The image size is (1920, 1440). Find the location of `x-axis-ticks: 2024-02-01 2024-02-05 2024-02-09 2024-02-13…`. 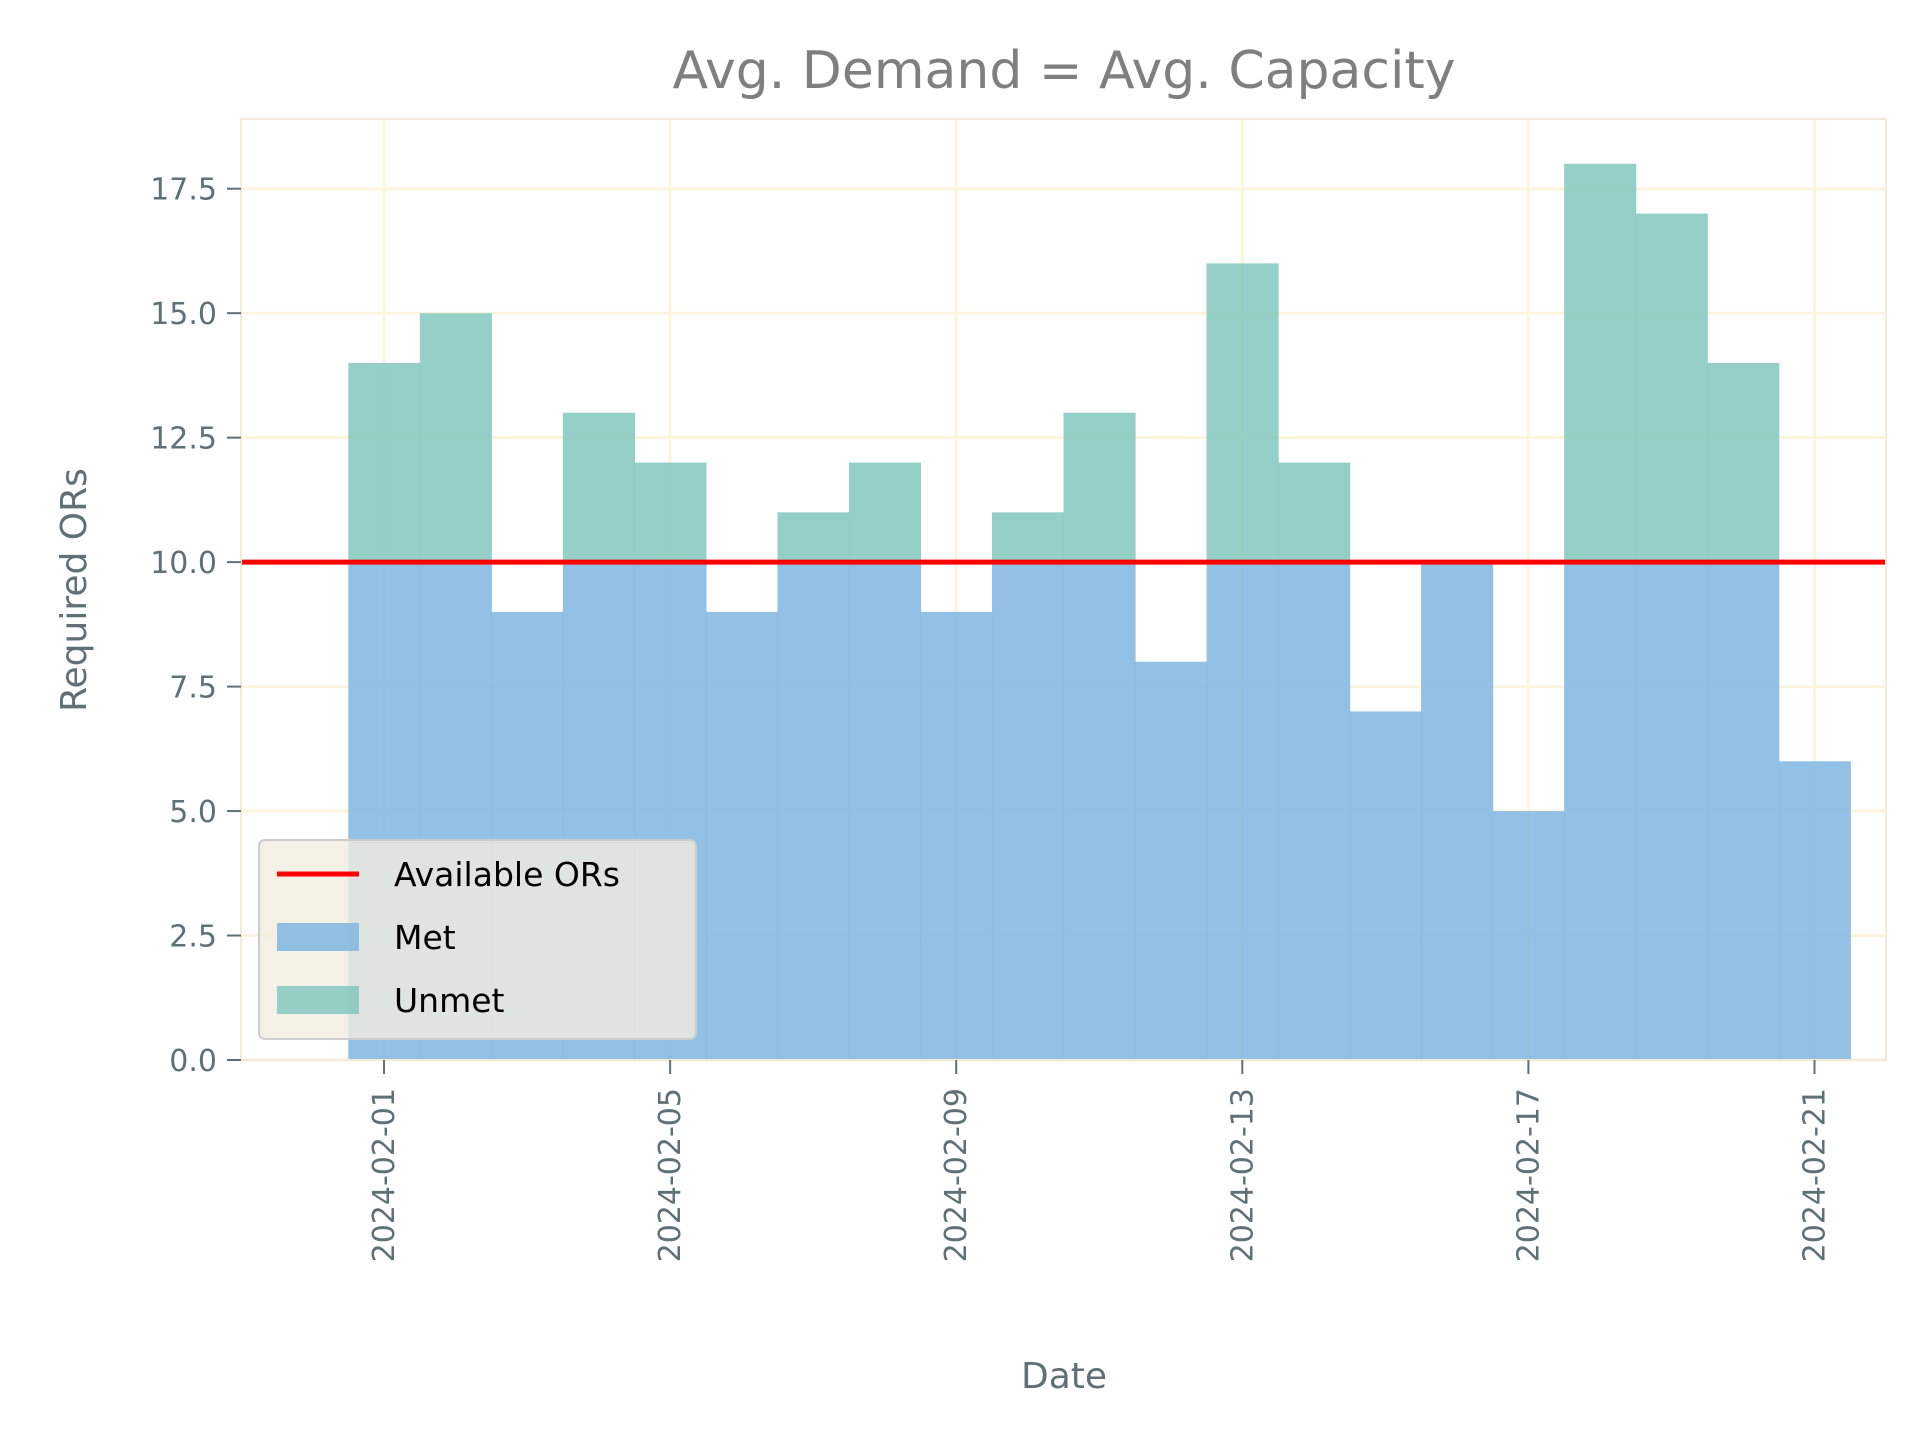

x-axis-ticks: 2024-02-01 2024-02-05 2024-02-09 2024-02-13… is located at coordinates (1099, 1161).